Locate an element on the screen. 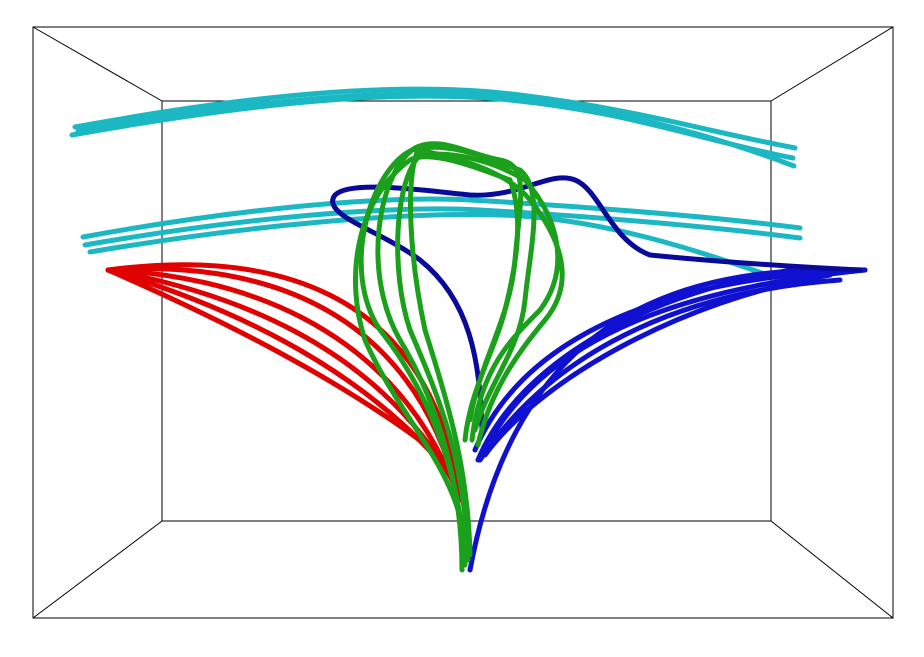 This screenshot has width=924, height=657. cyan-lower-bundle is located at coordinates (441, 242).